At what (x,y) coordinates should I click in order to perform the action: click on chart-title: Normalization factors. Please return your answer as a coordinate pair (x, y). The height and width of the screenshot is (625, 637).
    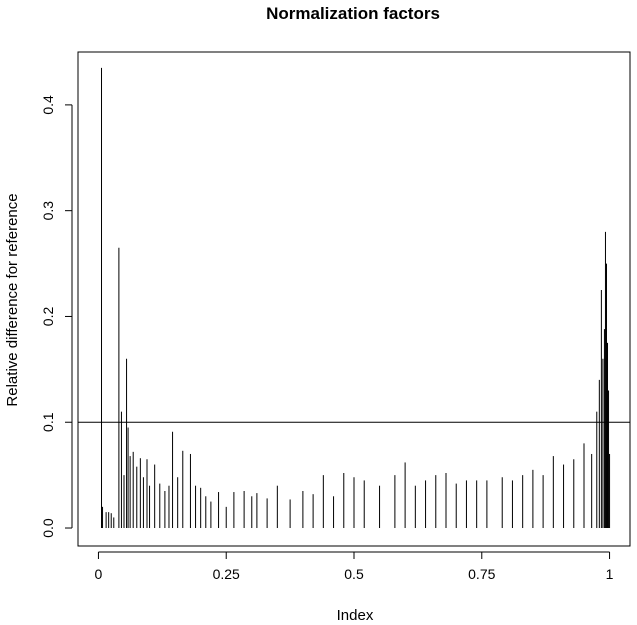
    Looking at the image, I should click on (353, 13).